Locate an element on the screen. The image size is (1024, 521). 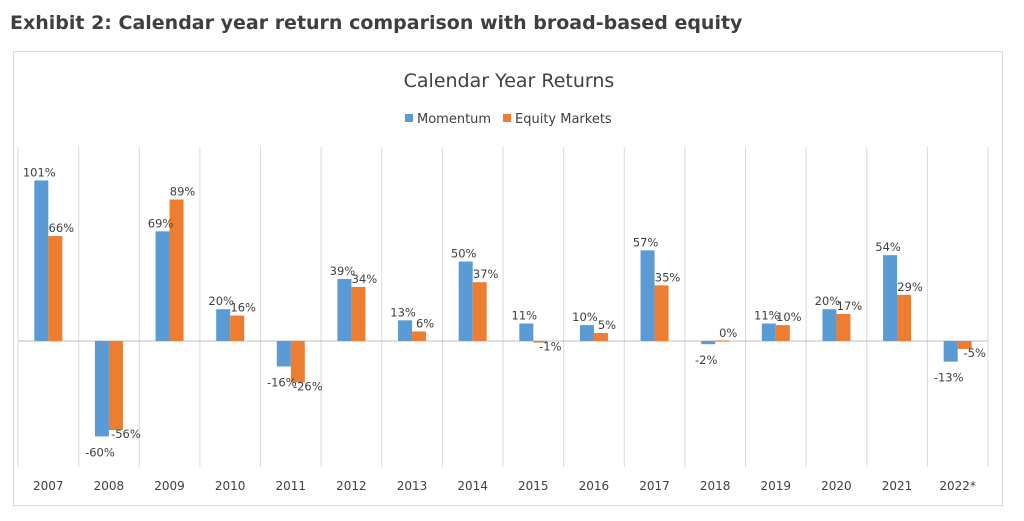
x-tick-label: 2022* is located at coordinates (957, 486).